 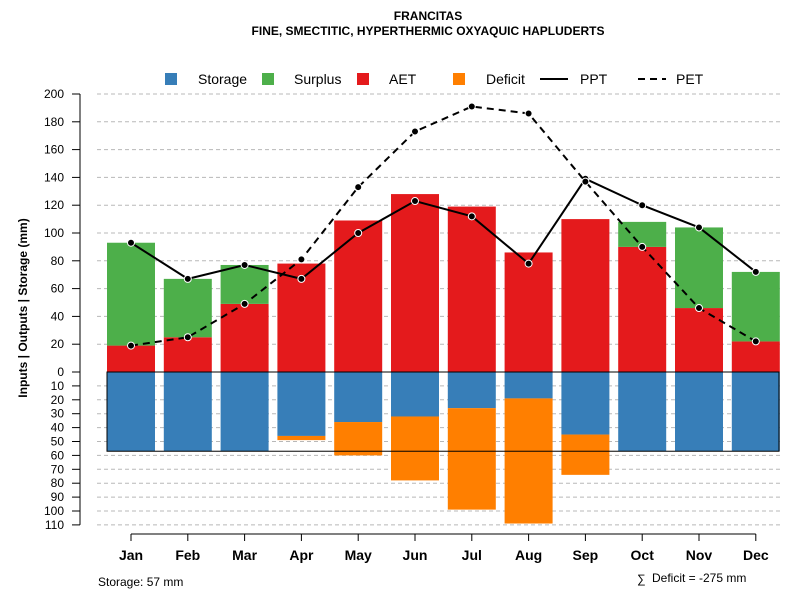 I want to click on legend-label: Deficit, so click(x=505, y=79).